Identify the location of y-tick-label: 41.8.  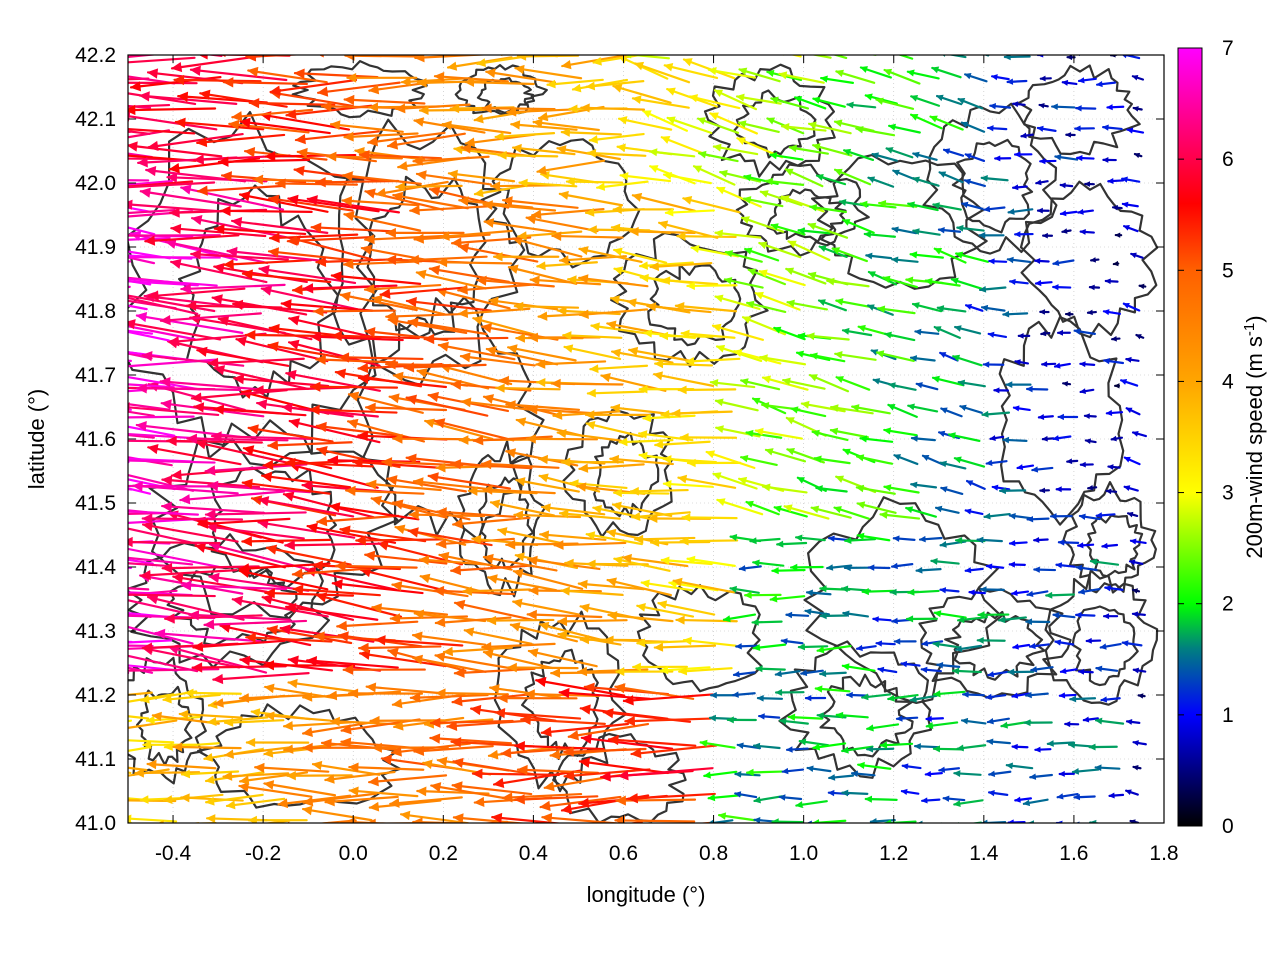
(95, 311).